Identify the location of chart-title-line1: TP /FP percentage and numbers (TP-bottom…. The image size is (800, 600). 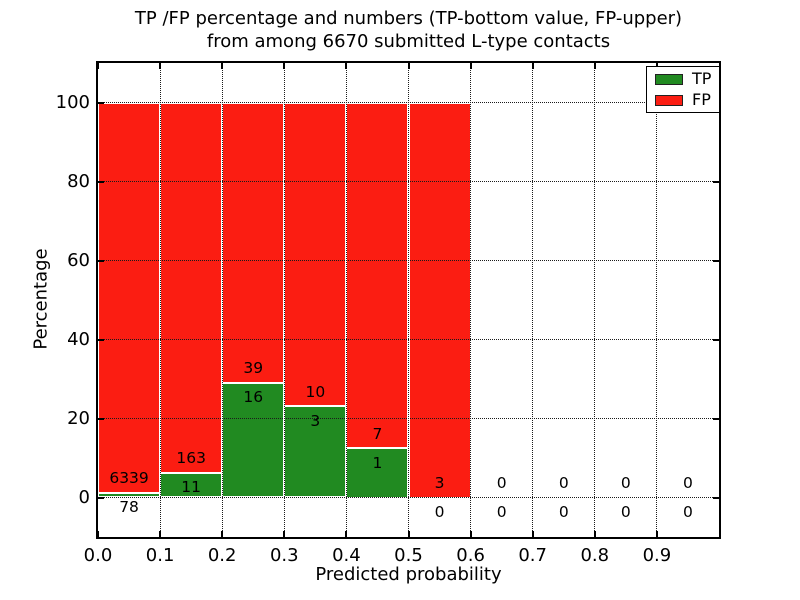
(408, 18).